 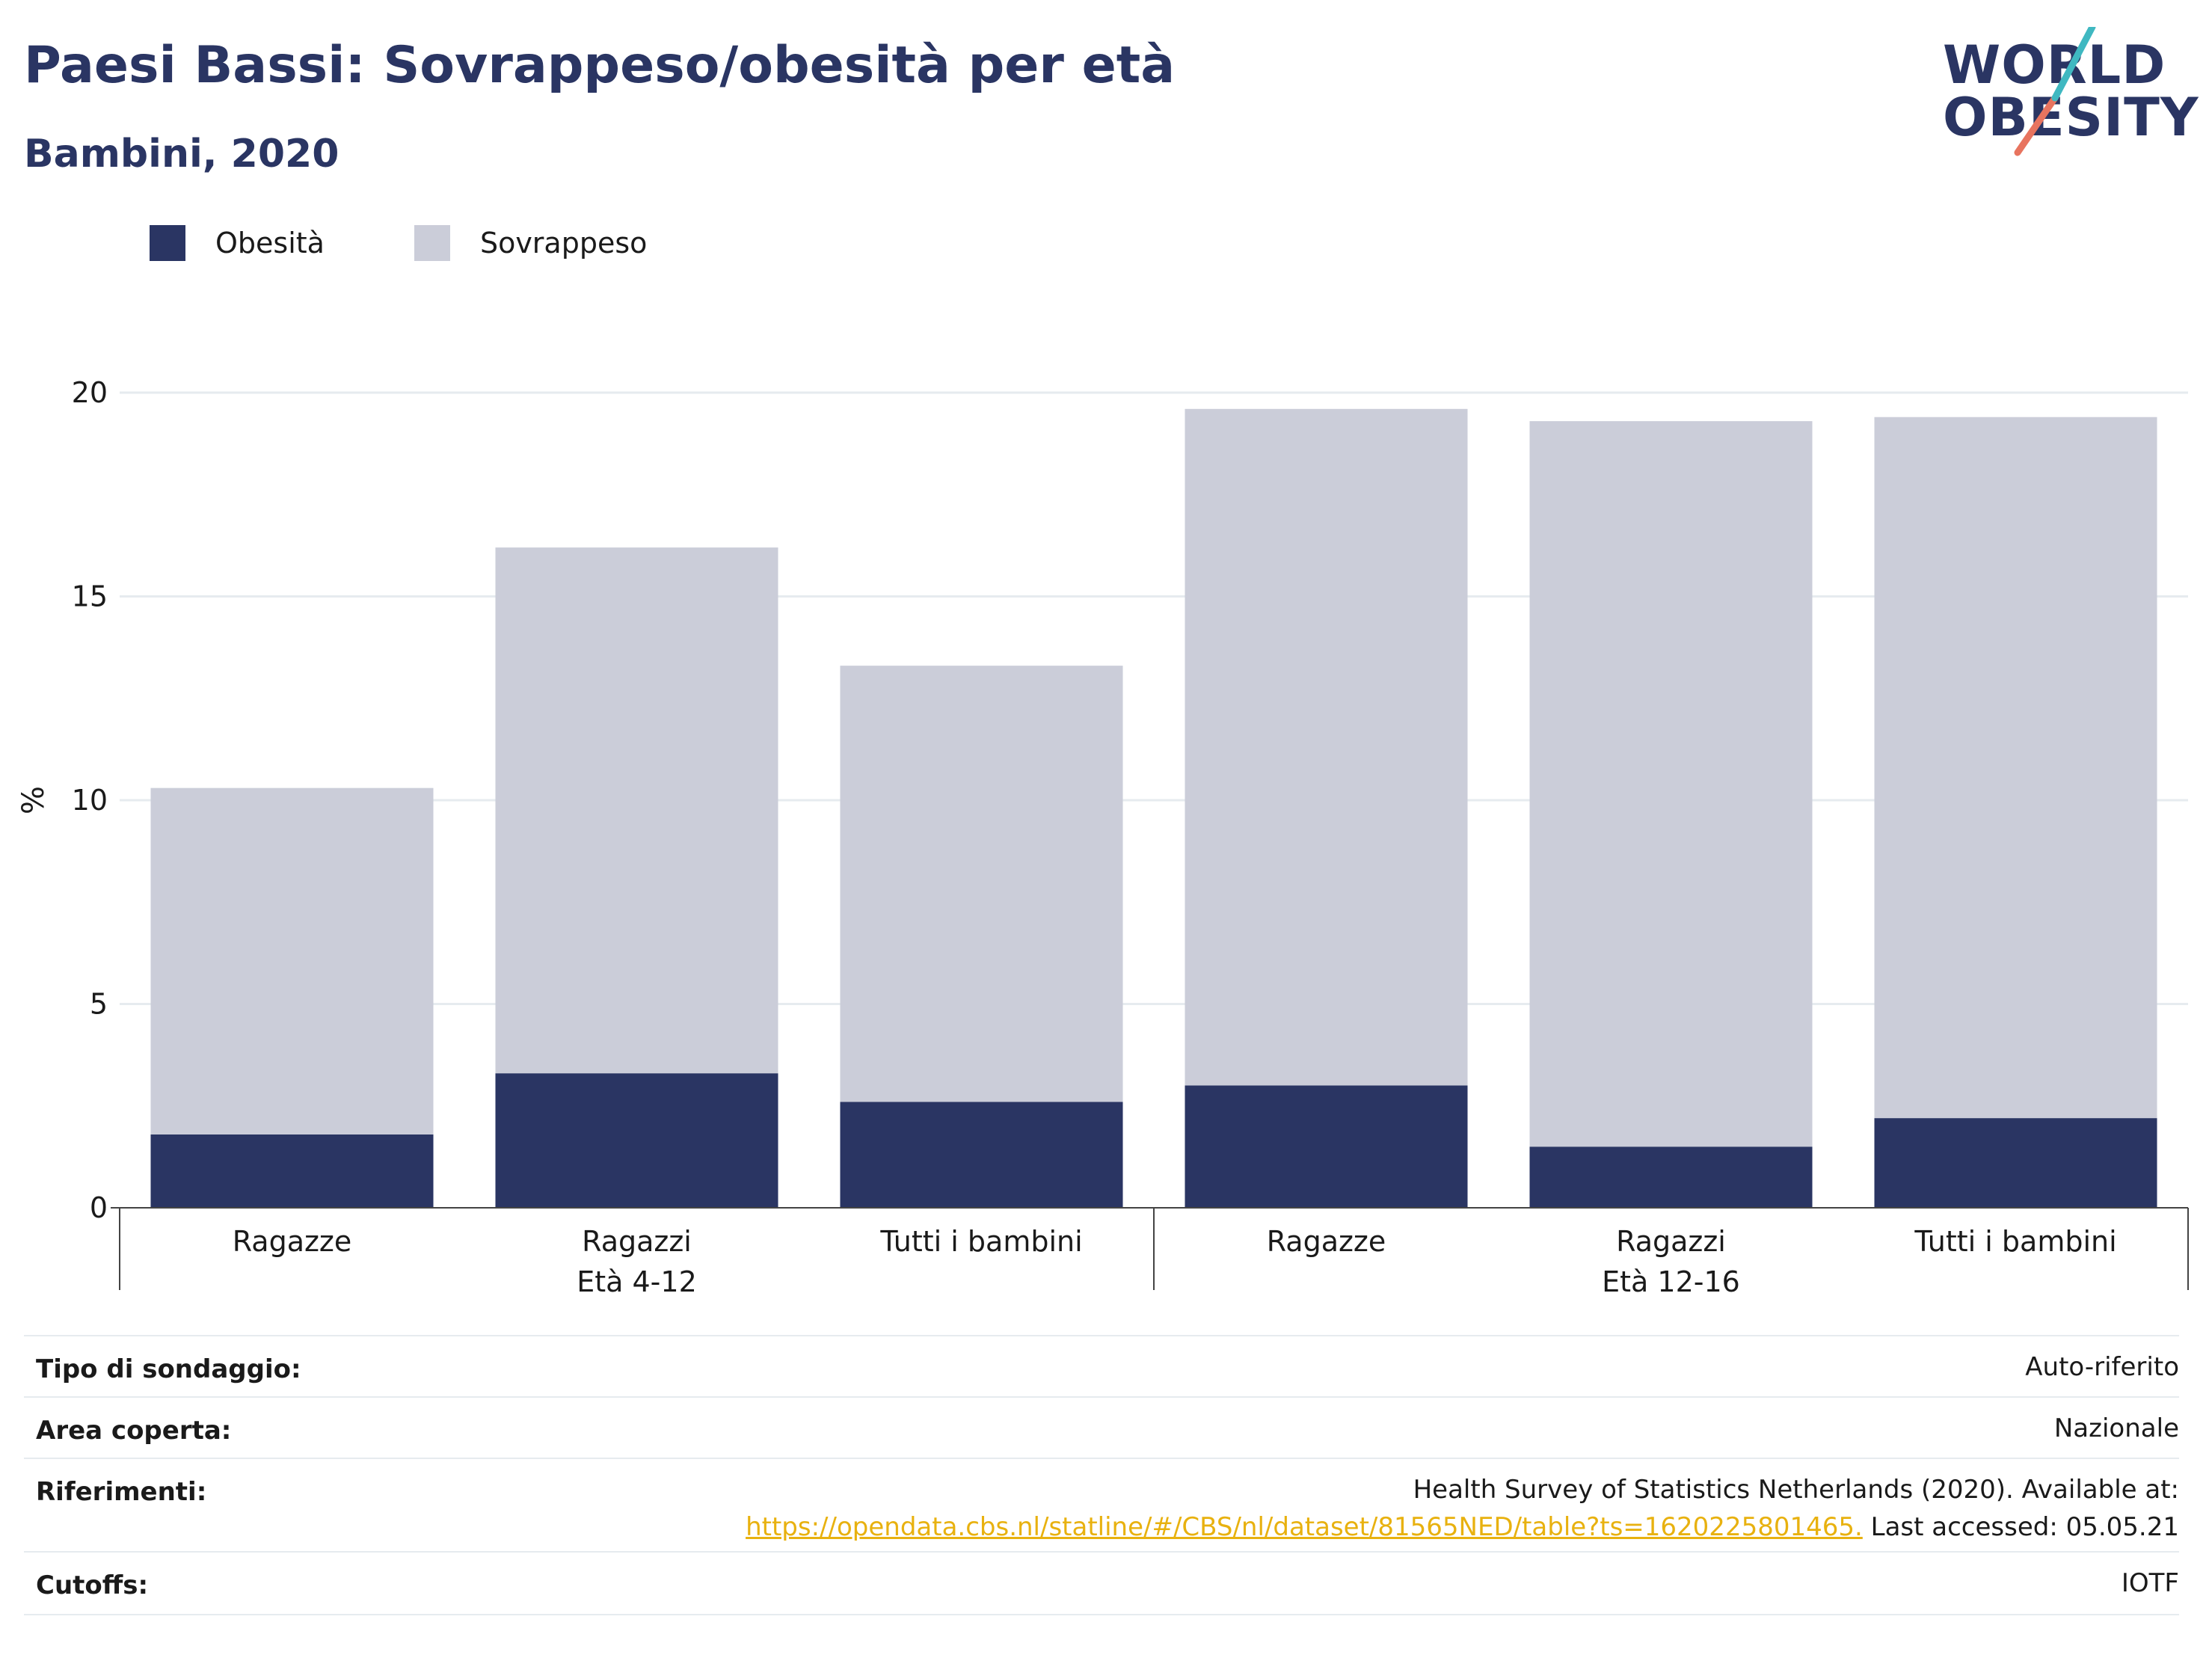 I want to click on info-key-area: Area coperta:, so click(x=134, y=1431).